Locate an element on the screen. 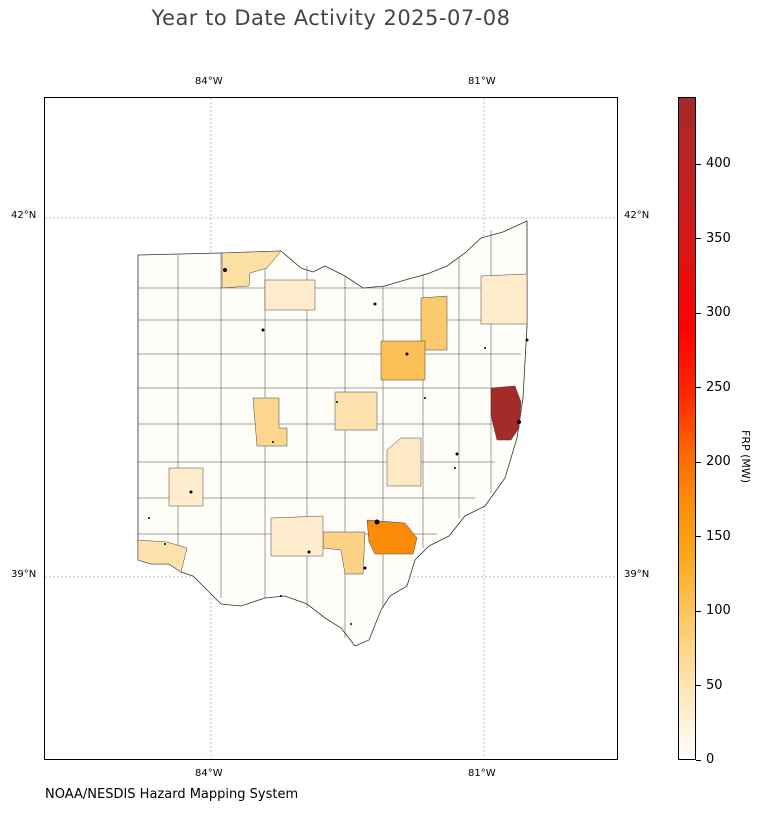 The width and height of the screenshot is (769, 813). county-central-east is located at coordinates (403, 360).